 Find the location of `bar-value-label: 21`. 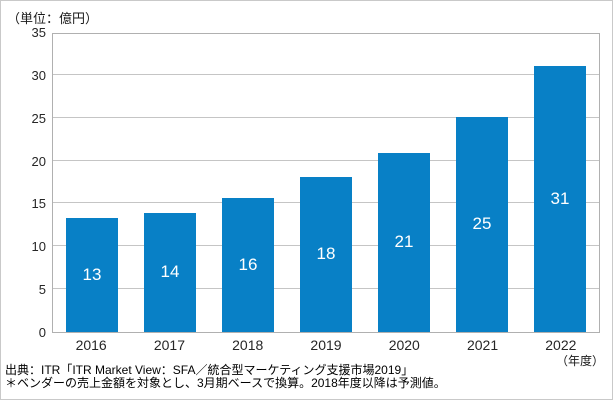

bar-value-label: 21 is located at coordinates (404, 242).